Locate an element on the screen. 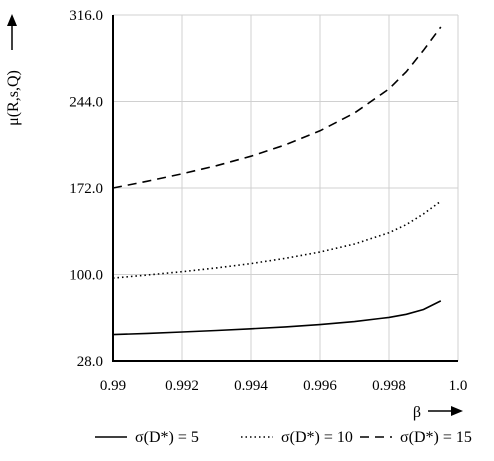  legend-label-2: σ(D*) = 10 is located at coordinates (317, 437).